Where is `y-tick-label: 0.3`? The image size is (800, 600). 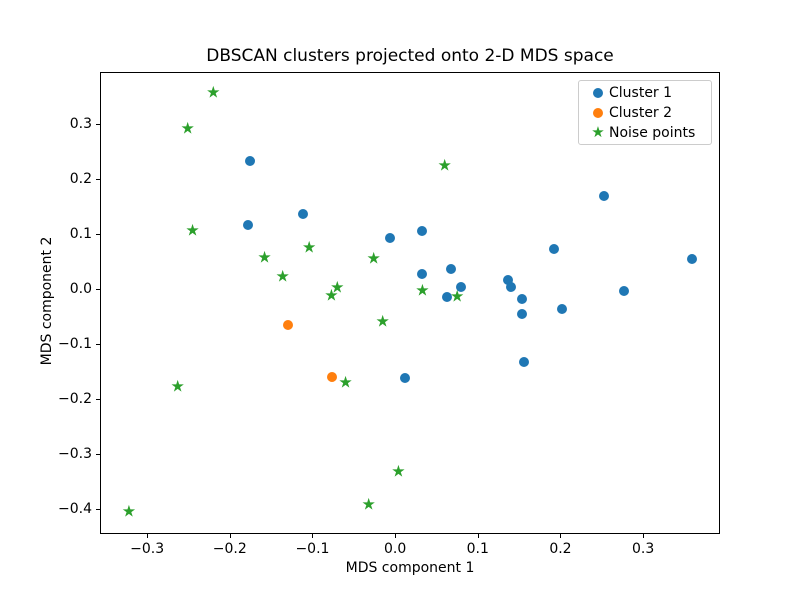
y-tick-label: 0.3 is located at coordinates (80, 123).